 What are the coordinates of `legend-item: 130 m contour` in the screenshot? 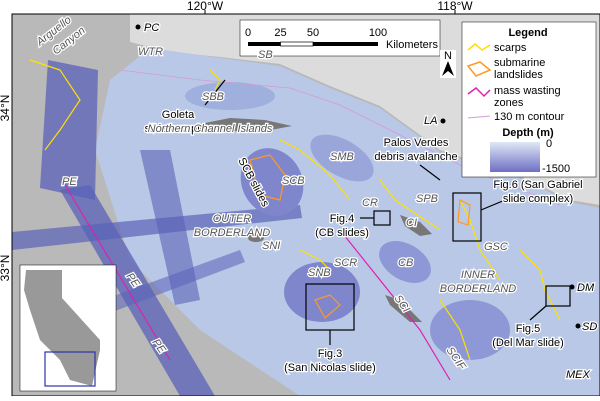 It's located at (529, 117).